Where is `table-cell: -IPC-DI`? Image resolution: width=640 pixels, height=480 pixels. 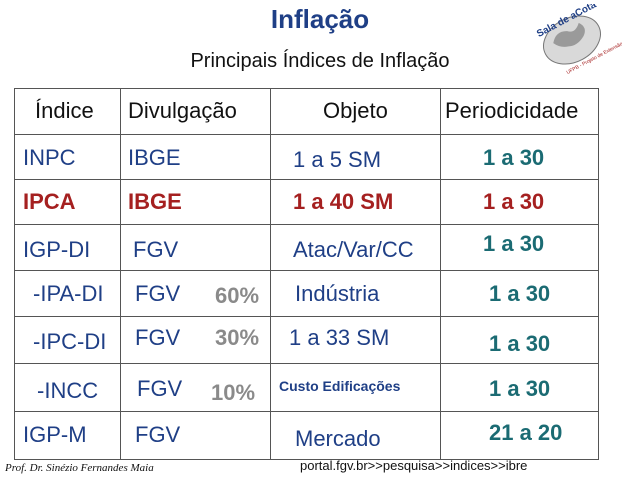 table-cell: -IPC-DI is located at coordinates (67, 340).